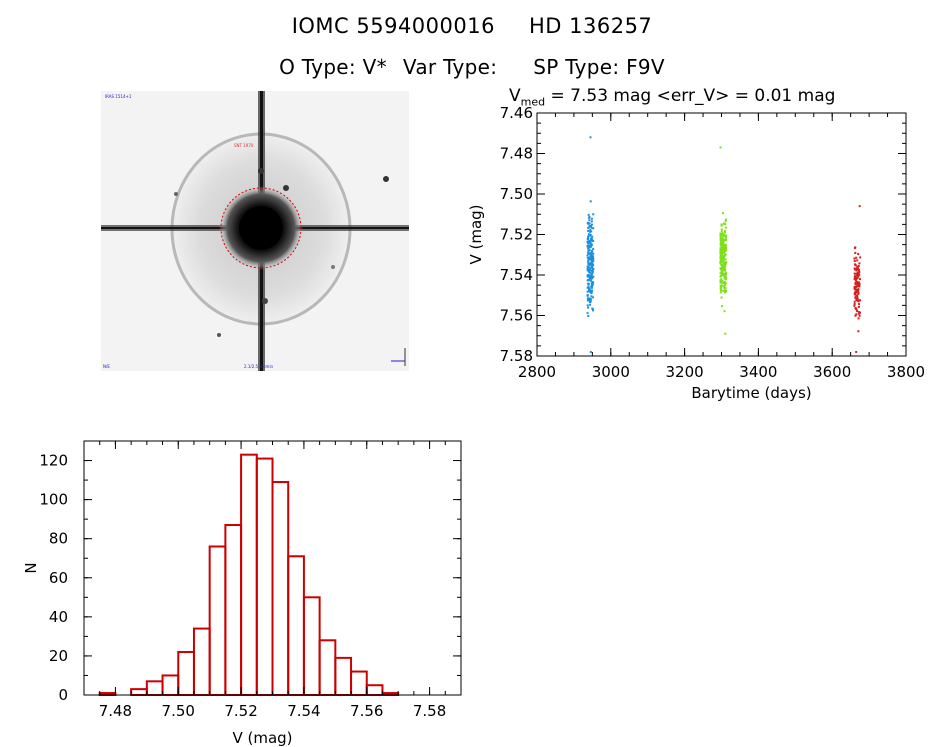 This screenshot has height=747, width=944. I want to click on y-tick-label: 0, so click(63, 695).